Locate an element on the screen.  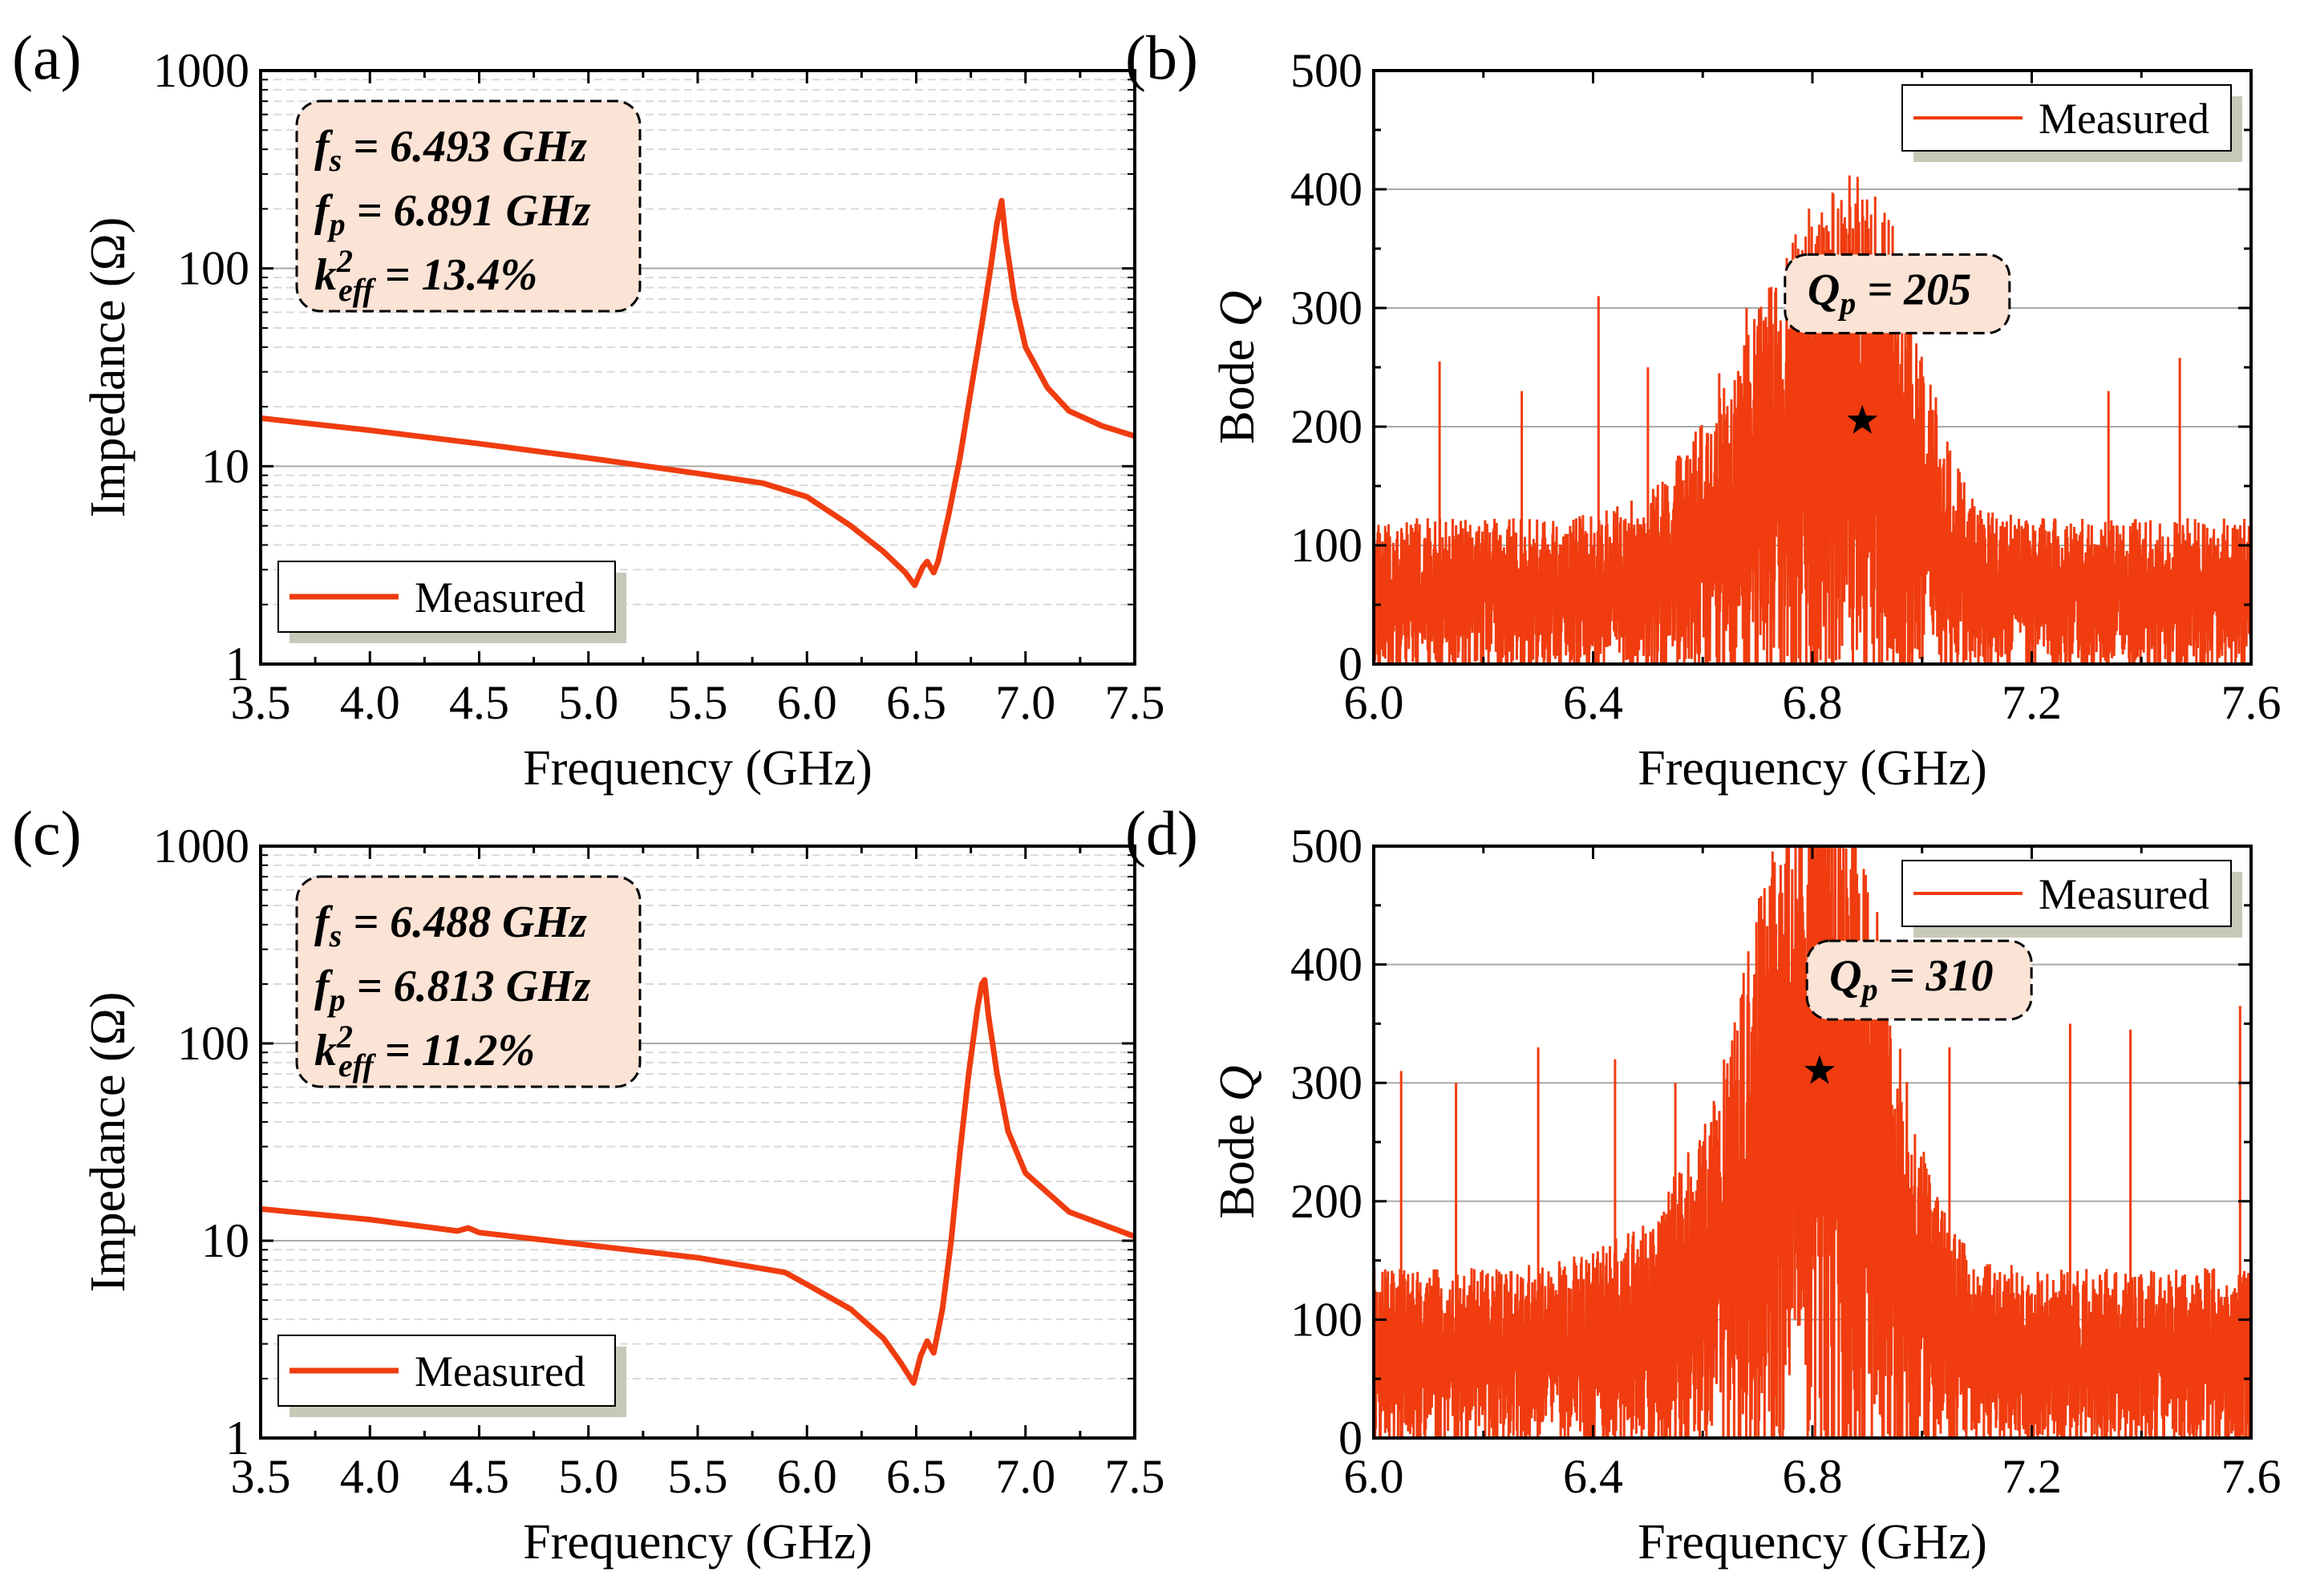
annotation-keff: k2 eff = 13.4% is located at coordinates (426, 275).